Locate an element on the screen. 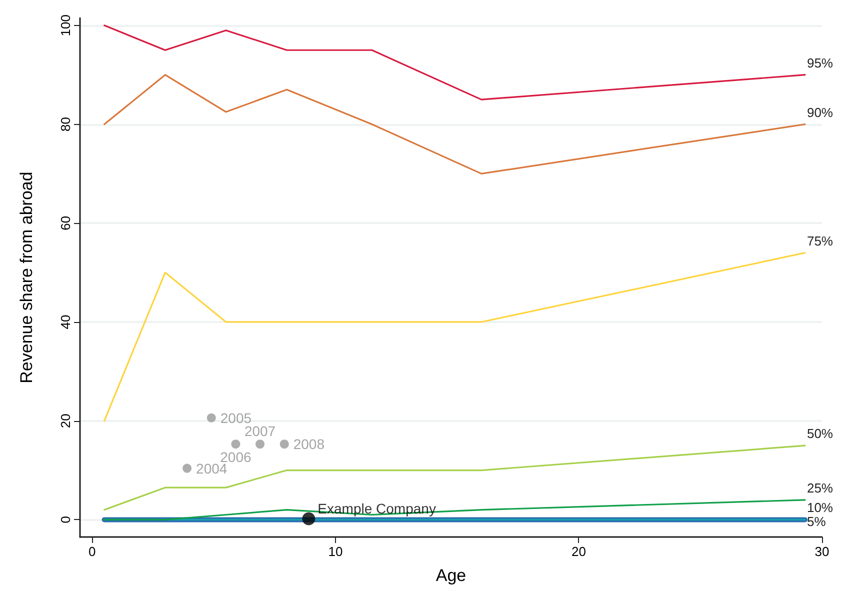 The width and height of the screenshot is (858, 602). y-tick-label: 80 is located at coordinates (65, 124).